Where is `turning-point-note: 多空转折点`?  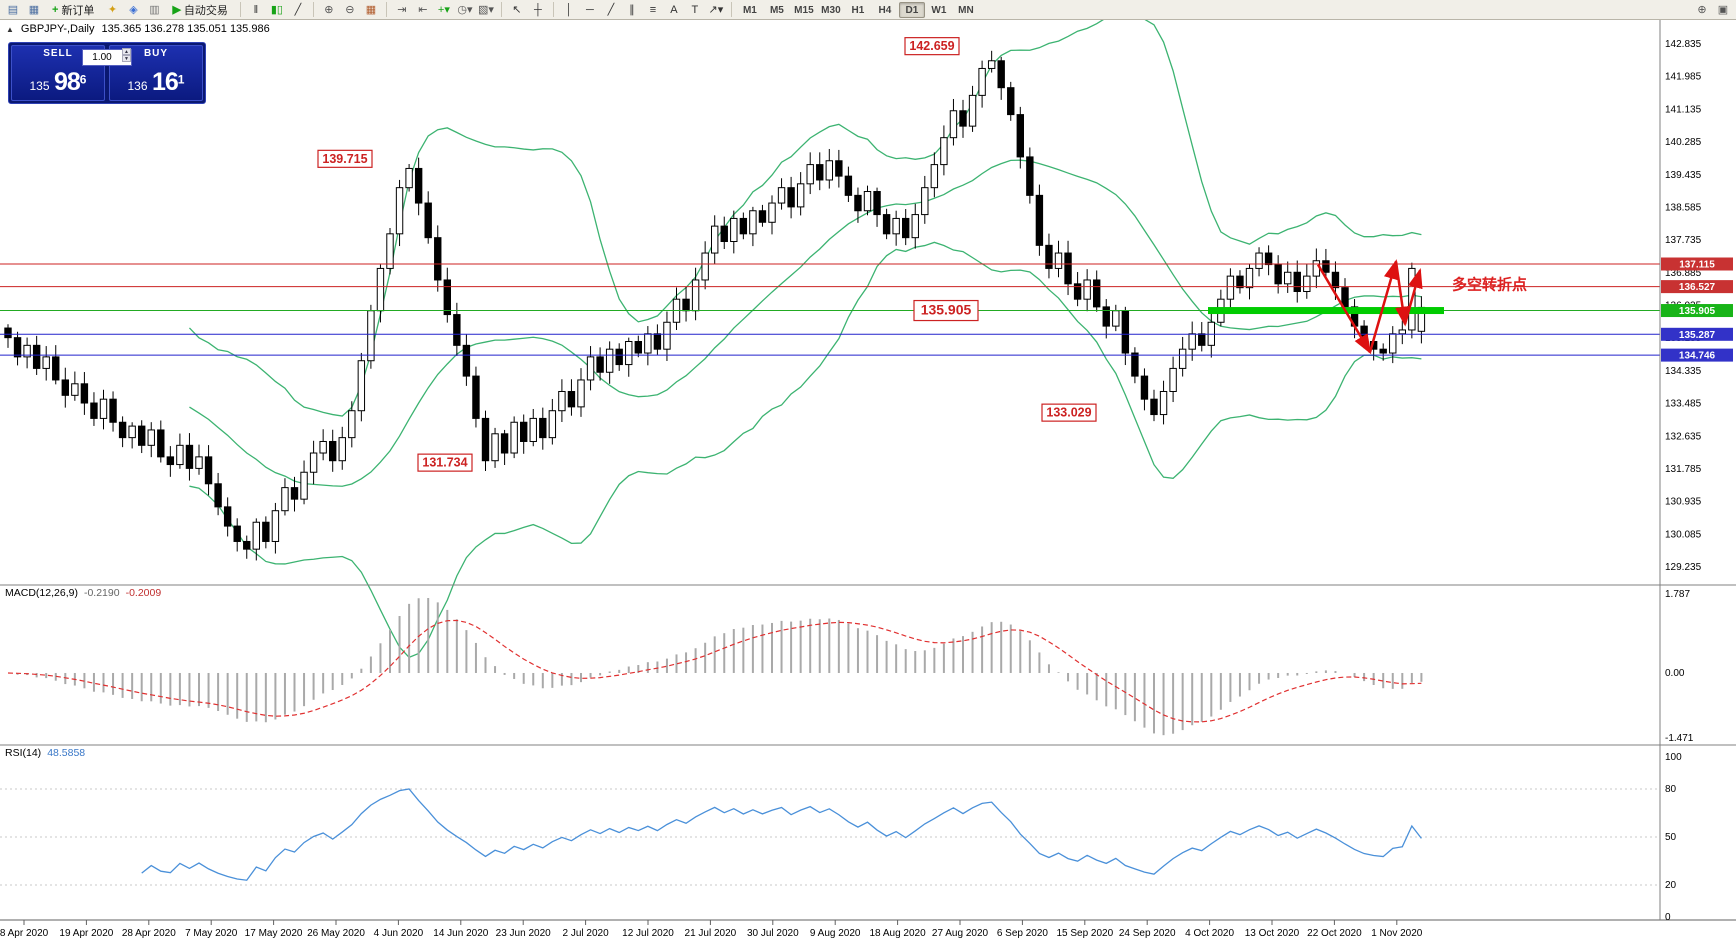
turning-point-note: 多空转折点 is located at coordinates (1489, 285).